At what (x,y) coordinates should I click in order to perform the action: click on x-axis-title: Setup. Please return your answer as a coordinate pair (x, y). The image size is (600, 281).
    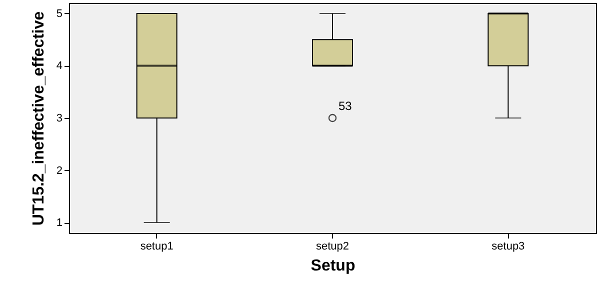
    Looking at the image, I should click on (333, 266).